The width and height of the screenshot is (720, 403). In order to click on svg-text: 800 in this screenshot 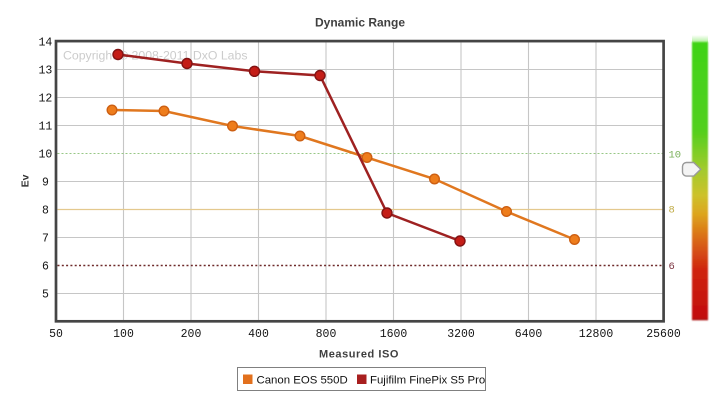, I will do `click(326, 334)`.